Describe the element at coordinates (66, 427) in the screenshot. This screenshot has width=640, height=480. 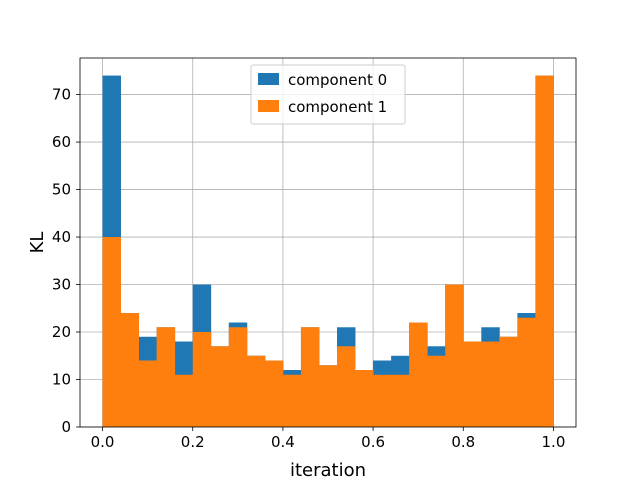
I see `y-tick-label: 0` at that location.